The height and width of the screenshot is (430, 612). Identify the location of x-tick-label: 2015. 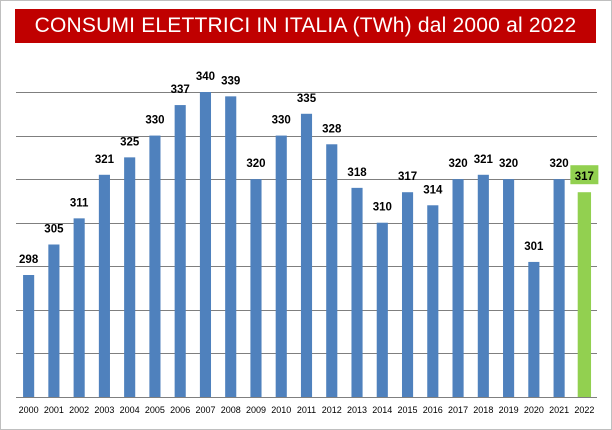
(408, 410).